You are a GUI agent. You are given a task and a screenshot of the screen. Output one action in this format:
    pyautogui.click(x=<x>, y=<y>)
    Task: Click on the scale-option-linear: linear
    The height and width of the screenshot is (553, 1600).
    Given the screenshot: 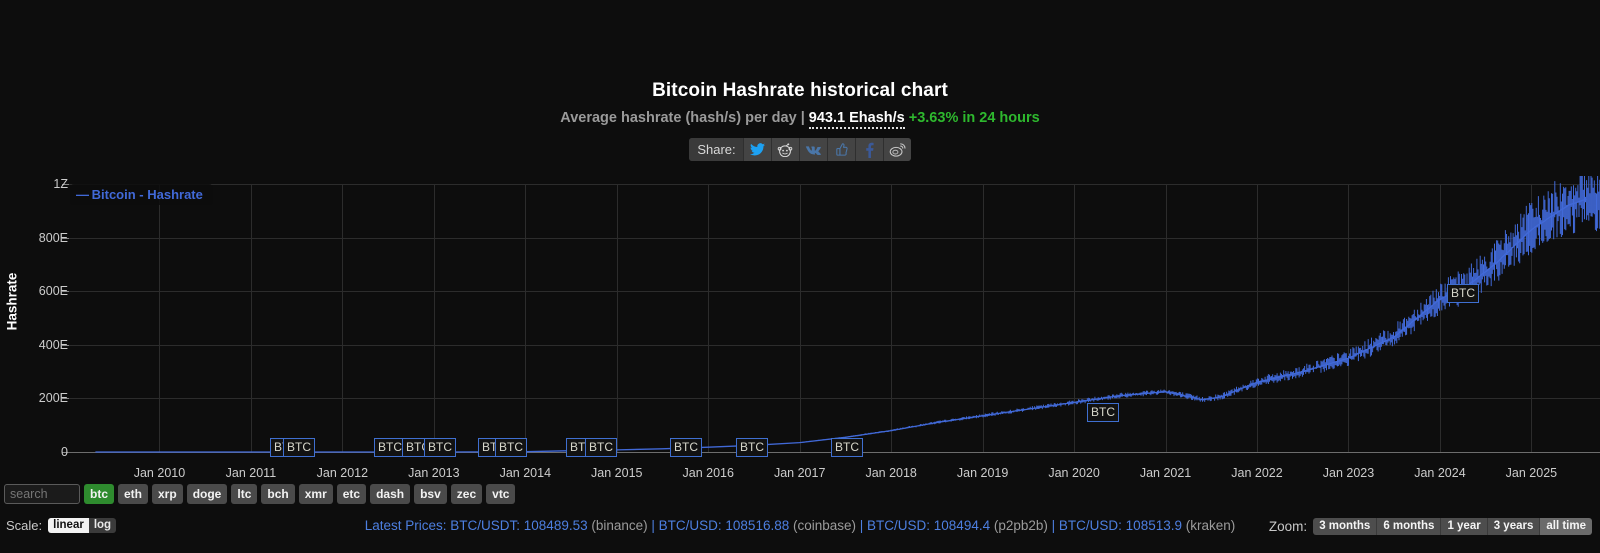 What is the action you would take?
    pyautogui.click(x=68, y=525)
    